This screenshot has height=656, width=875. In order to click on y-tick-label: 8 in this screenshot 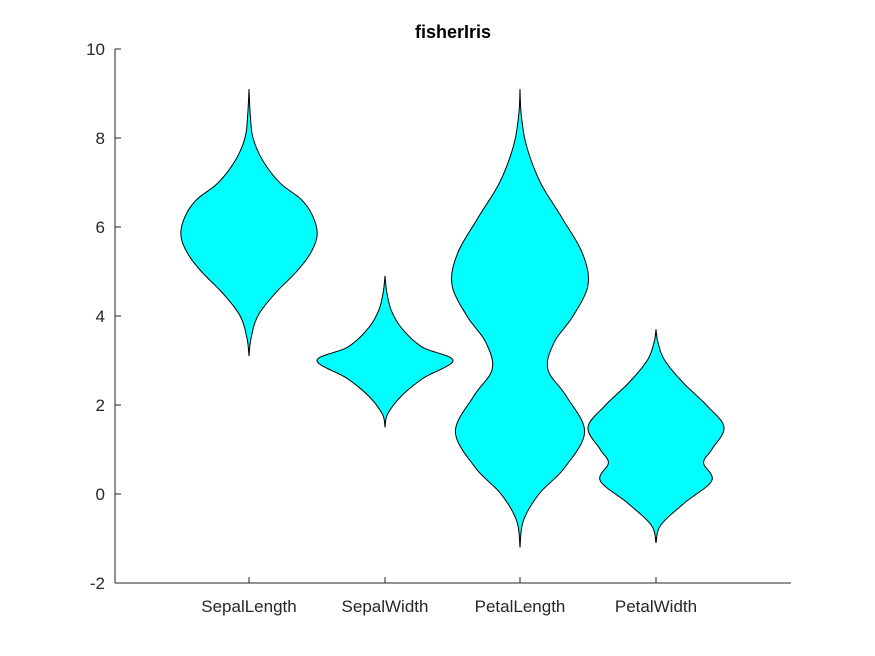, I will do `click(100, 138)`.